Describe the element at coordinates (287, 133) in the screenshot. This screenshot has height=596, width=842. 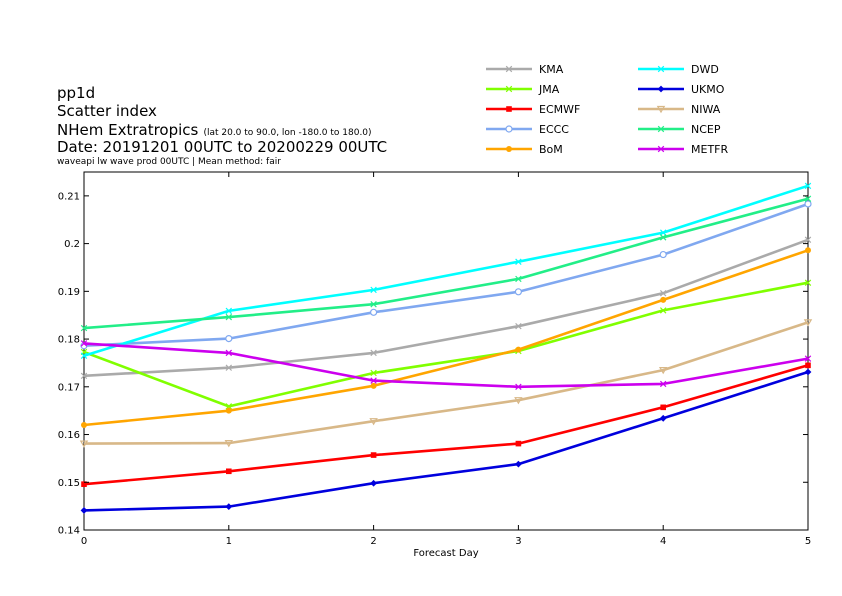
I see `region-bounds: (lat 20.0 to 90.0, lon -180.0 to 180.0)` at that location.